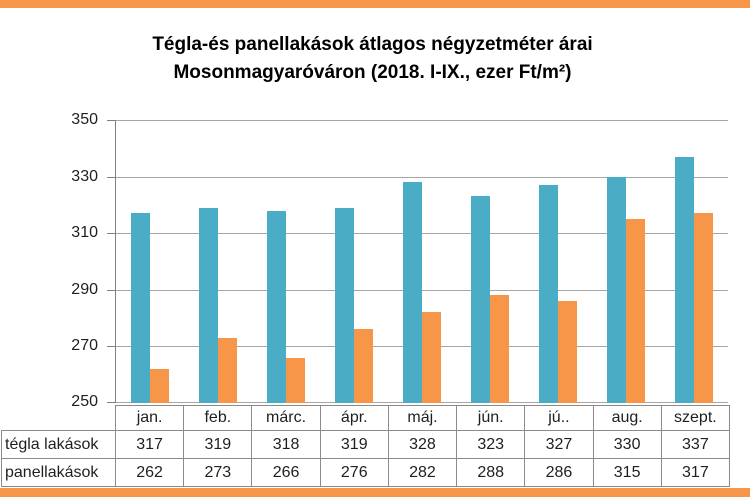 Image resolution: width=750 pixels, height=500 pixels. I want to click on table-col-header-2: feb., so click(218, 418).